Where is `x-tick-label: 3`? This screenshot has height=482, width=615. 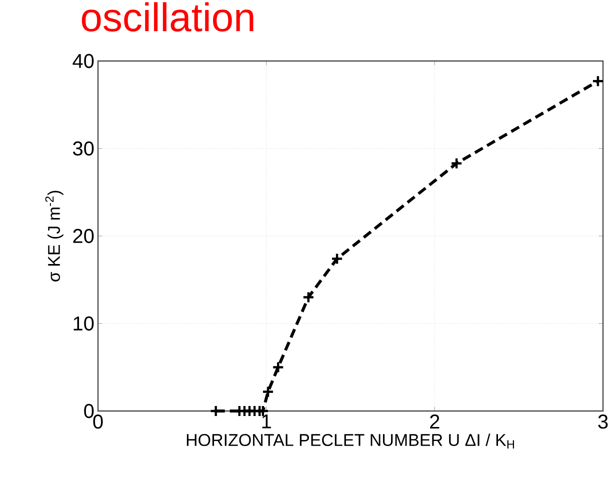 x-tick-label: 3 is located at coordinates (603, 421).